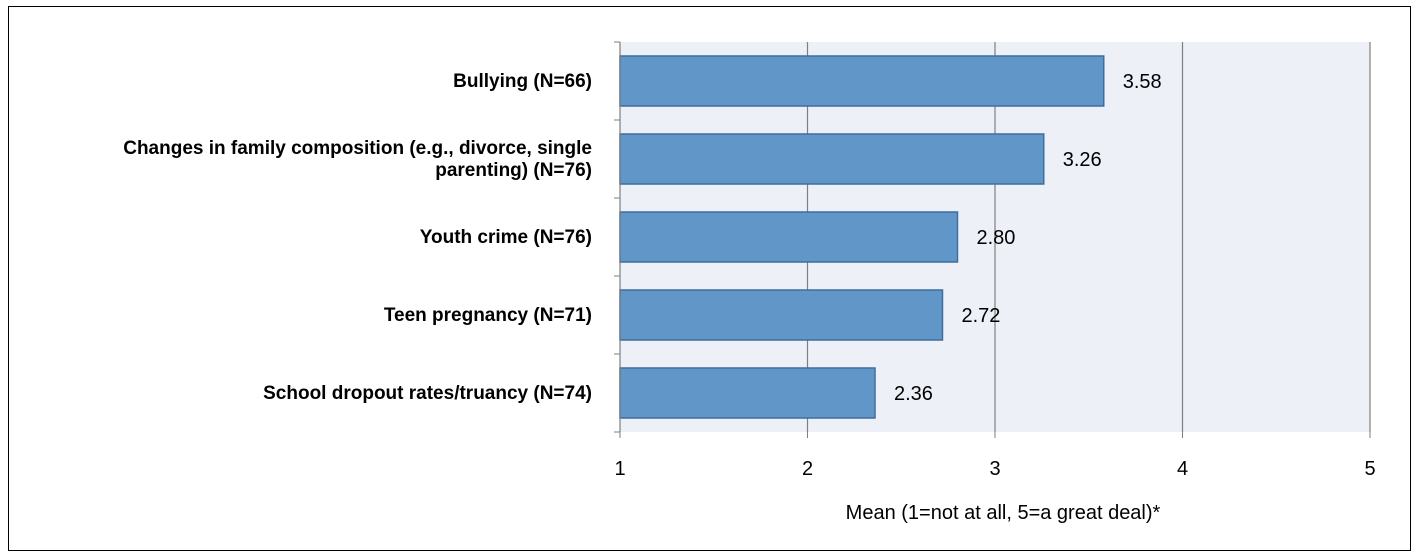  I want to click on x-axis-title: Mean (1=not at all, 5=a great deal)*, so click(1003, 513).